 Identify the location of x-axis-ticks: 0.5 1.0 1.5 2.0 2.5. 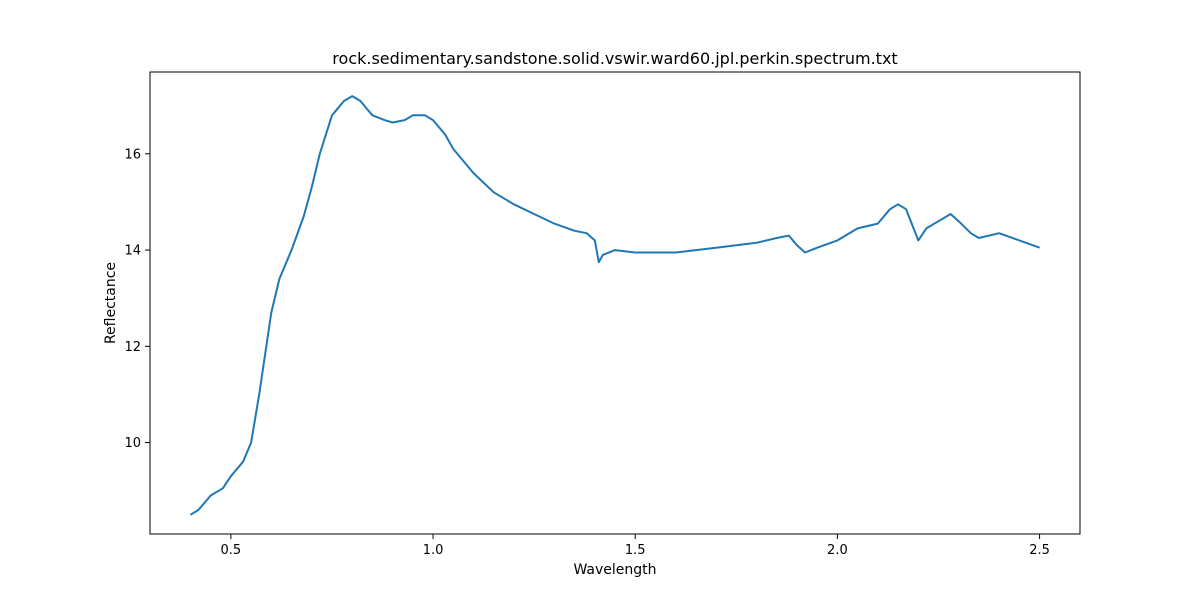
(635, 546).